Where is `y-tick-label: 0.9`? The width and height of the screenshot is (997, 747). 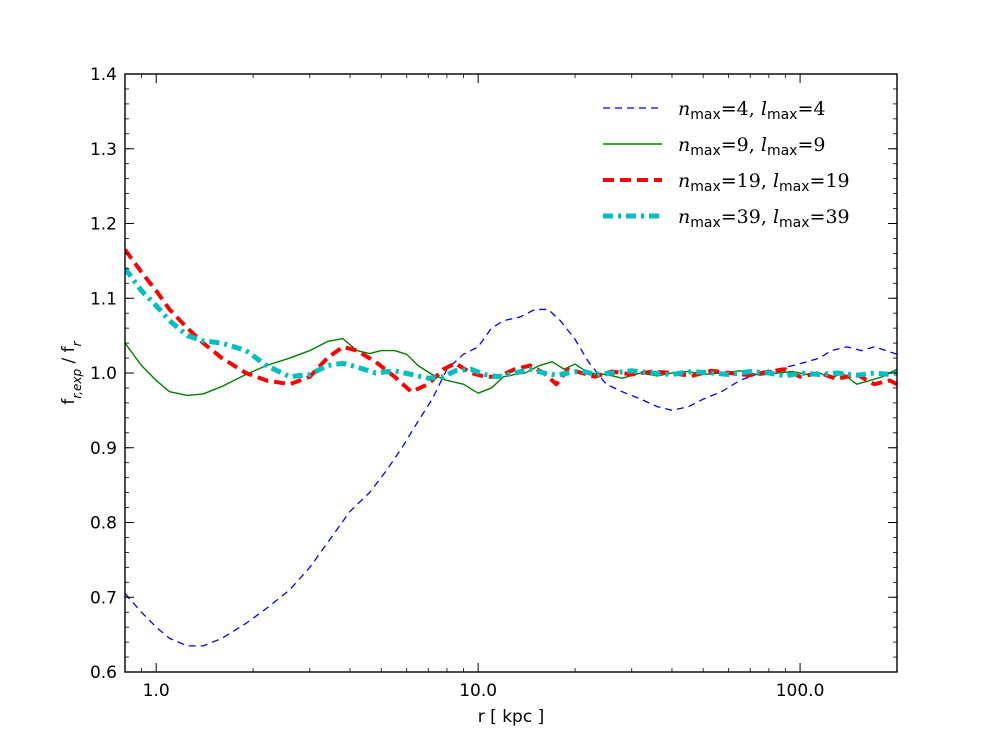 y-tick-label: 0.9 is located at coordinates (103, 449).